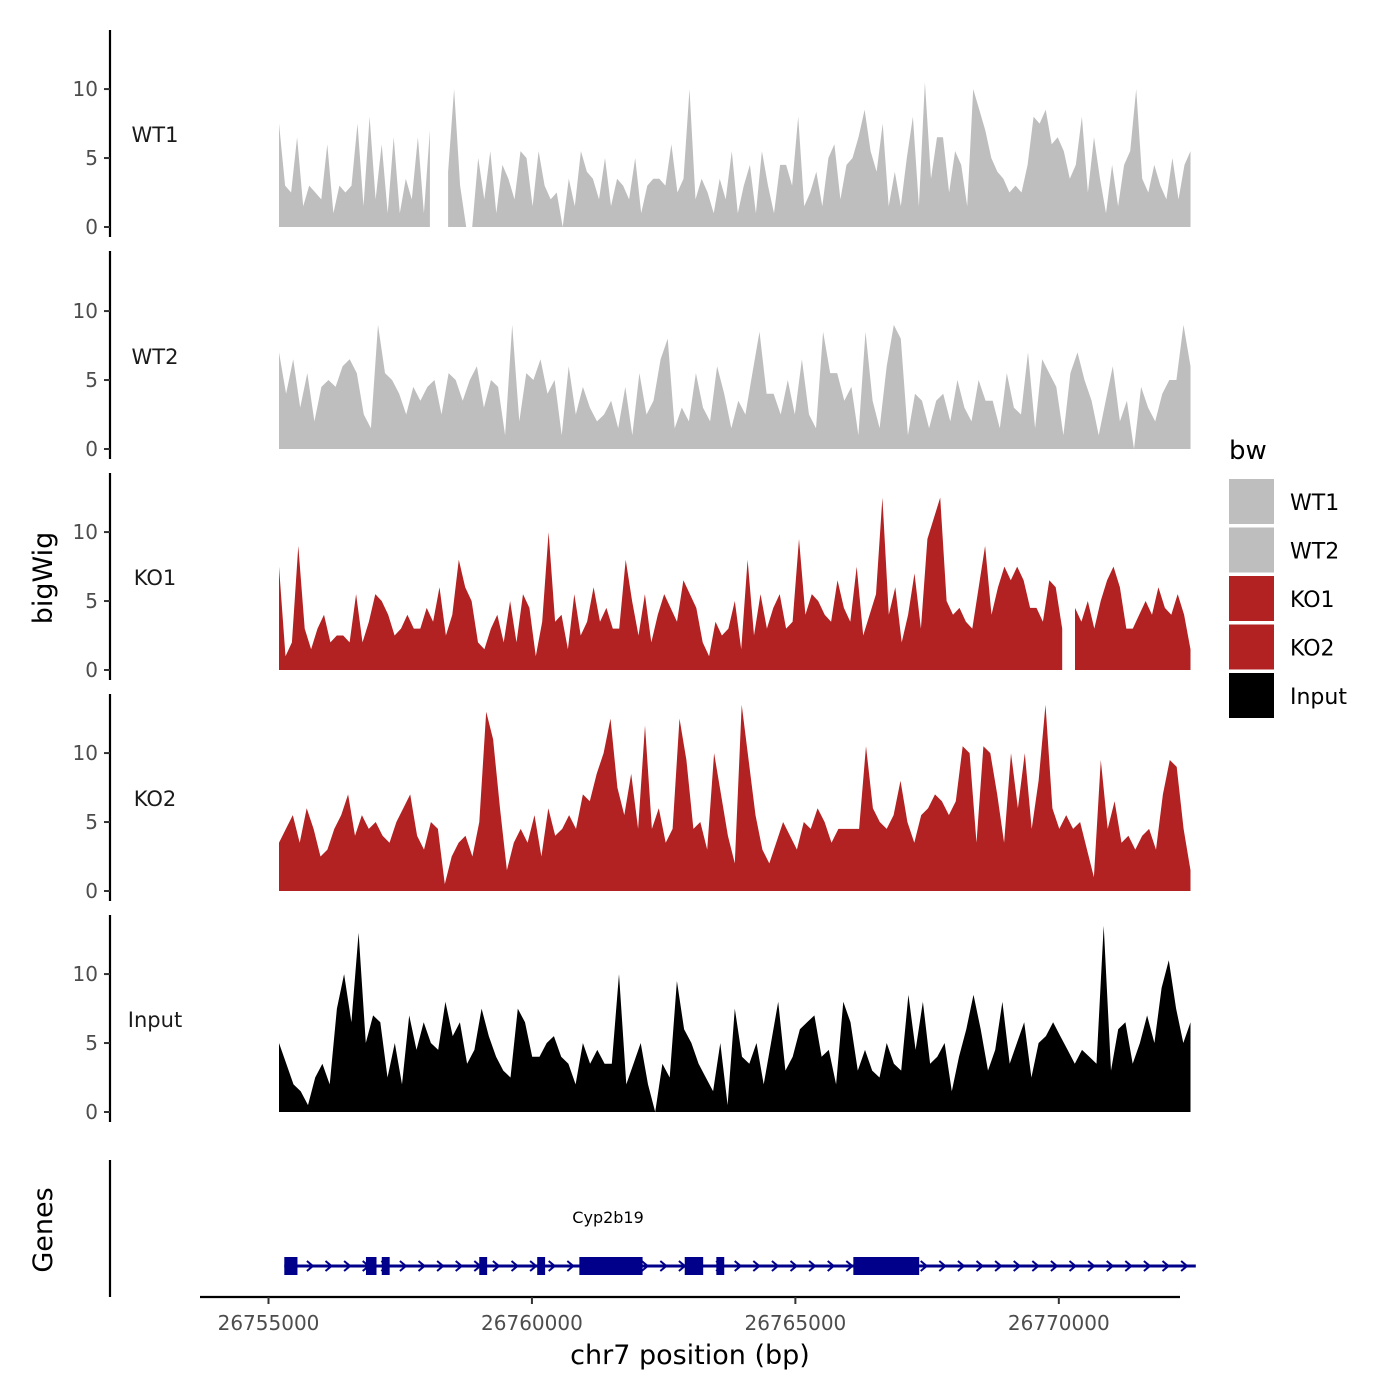 This screenshot has width=1400, height=1400. Describe the element at coordinates (632, 356) in the screenshot. I see `track-wt2: 0 5 10 WT2` at that location.